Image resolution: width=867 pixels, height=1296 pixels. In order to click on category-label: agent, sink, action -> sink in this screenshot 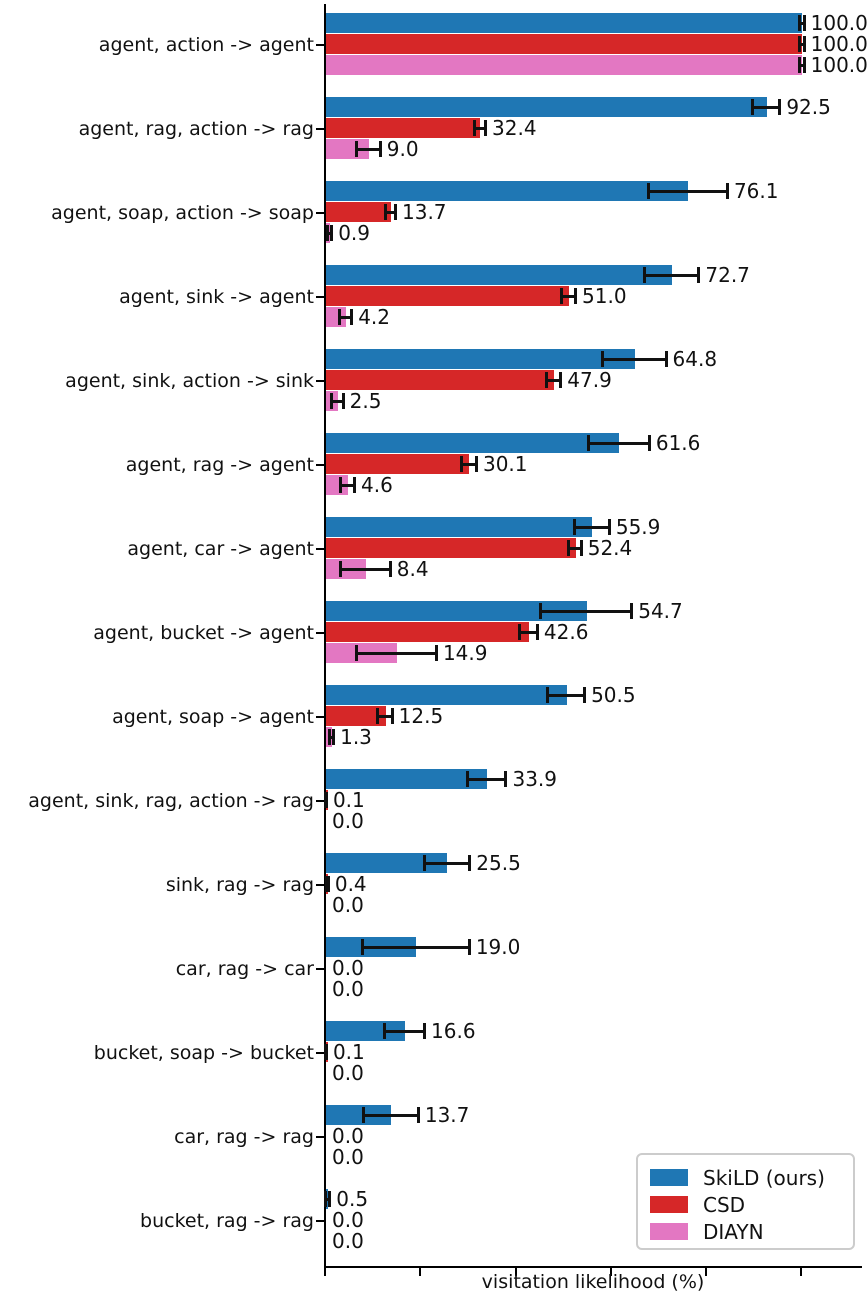, I will do `click(189, 380)`.